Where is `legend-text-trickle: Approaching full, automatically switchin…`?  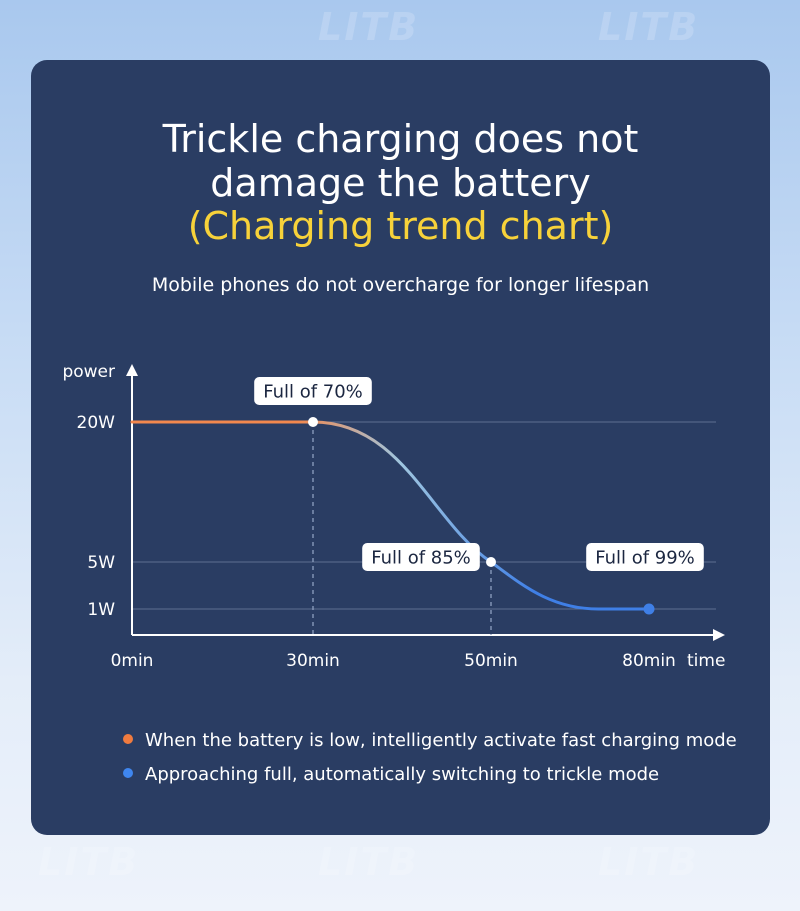
legend-text-trickle: Approaching full, automatically switchin… is located at coordinates (402, 774).